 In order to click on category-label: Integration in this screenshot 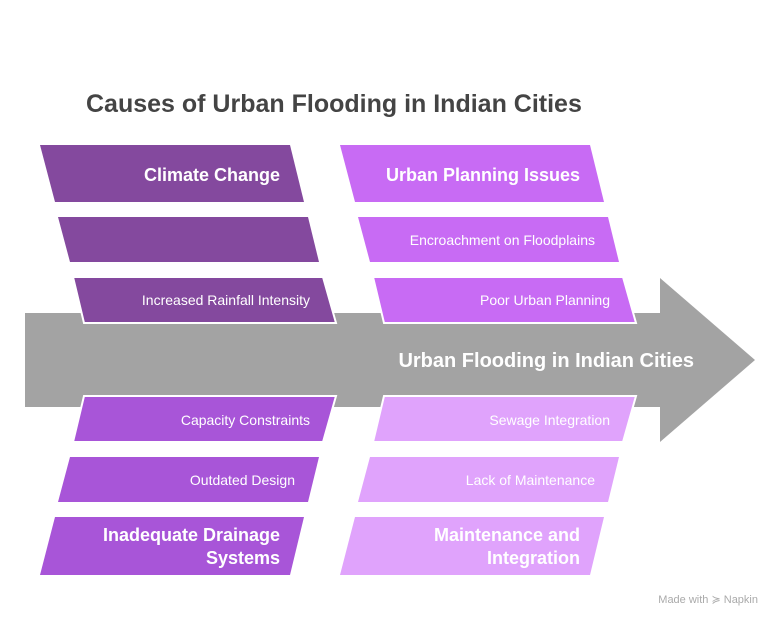, I will do `click(533, 558)`.